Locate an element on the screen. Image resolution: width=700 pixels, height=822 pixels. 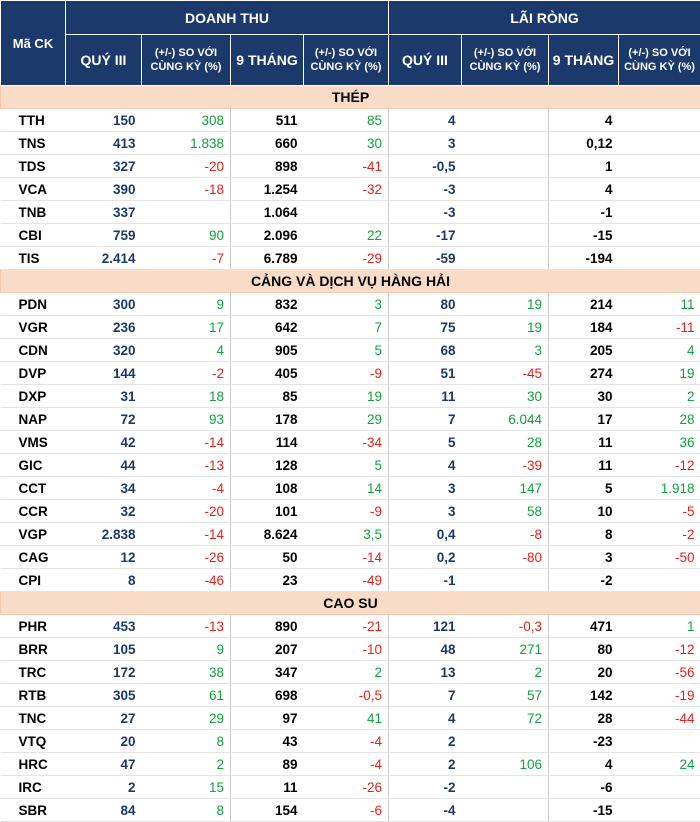
stock-code: TTH is located at coordinates (33, 120).